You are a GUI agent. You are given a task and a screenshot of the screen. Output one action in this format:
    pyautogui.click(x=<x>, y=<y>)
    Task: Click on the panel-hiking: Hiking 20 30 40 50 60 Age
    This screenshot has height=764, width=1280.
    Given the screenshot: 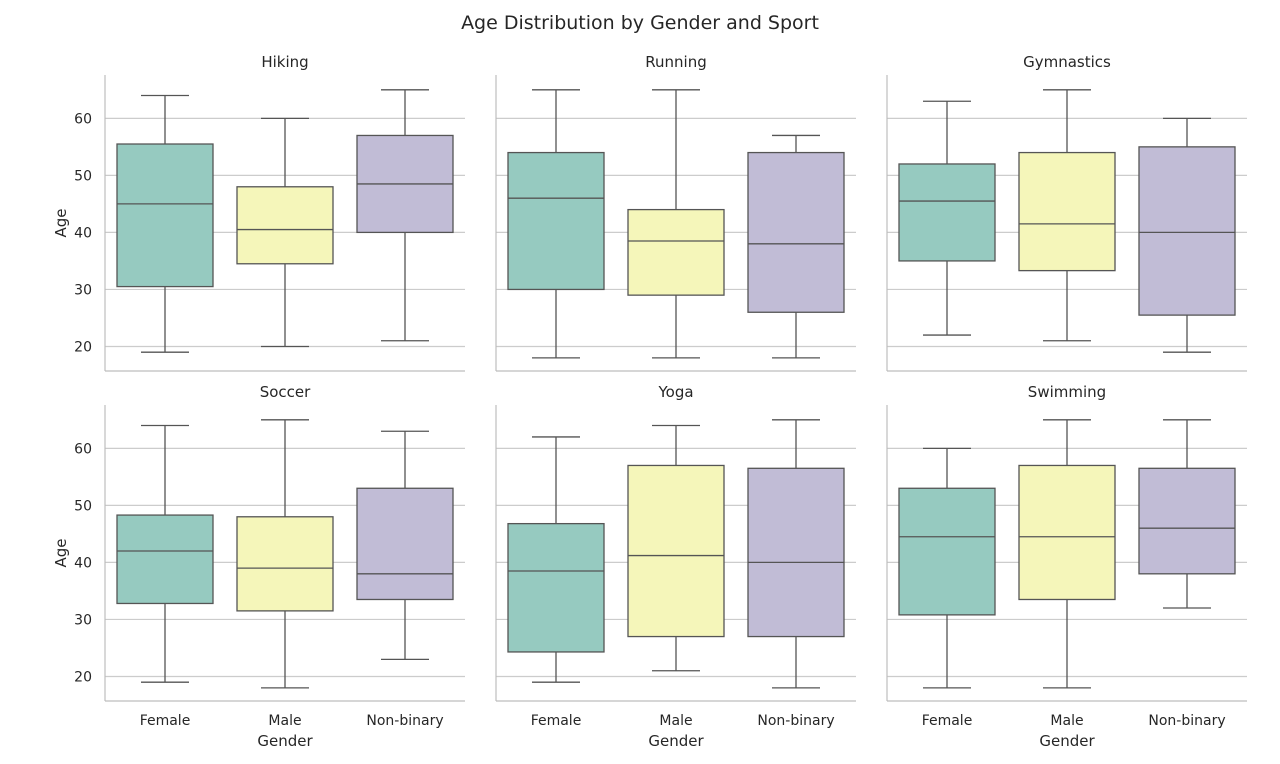 What is the action you would take?
    pyautogui.click(x=258, y=212)
    